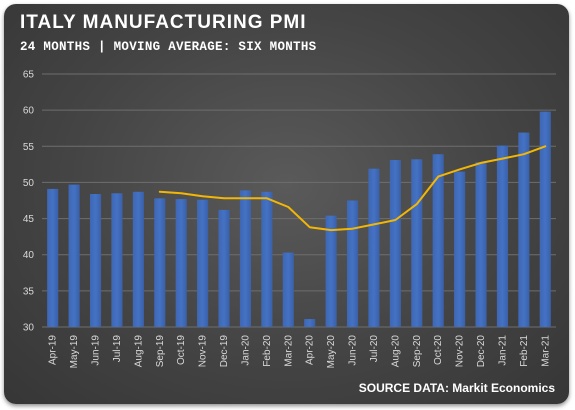  What do you see at coordinates (29, 111) in the screenshot?
I see `y-tick-label: 60` at bounding box center [29, 111].